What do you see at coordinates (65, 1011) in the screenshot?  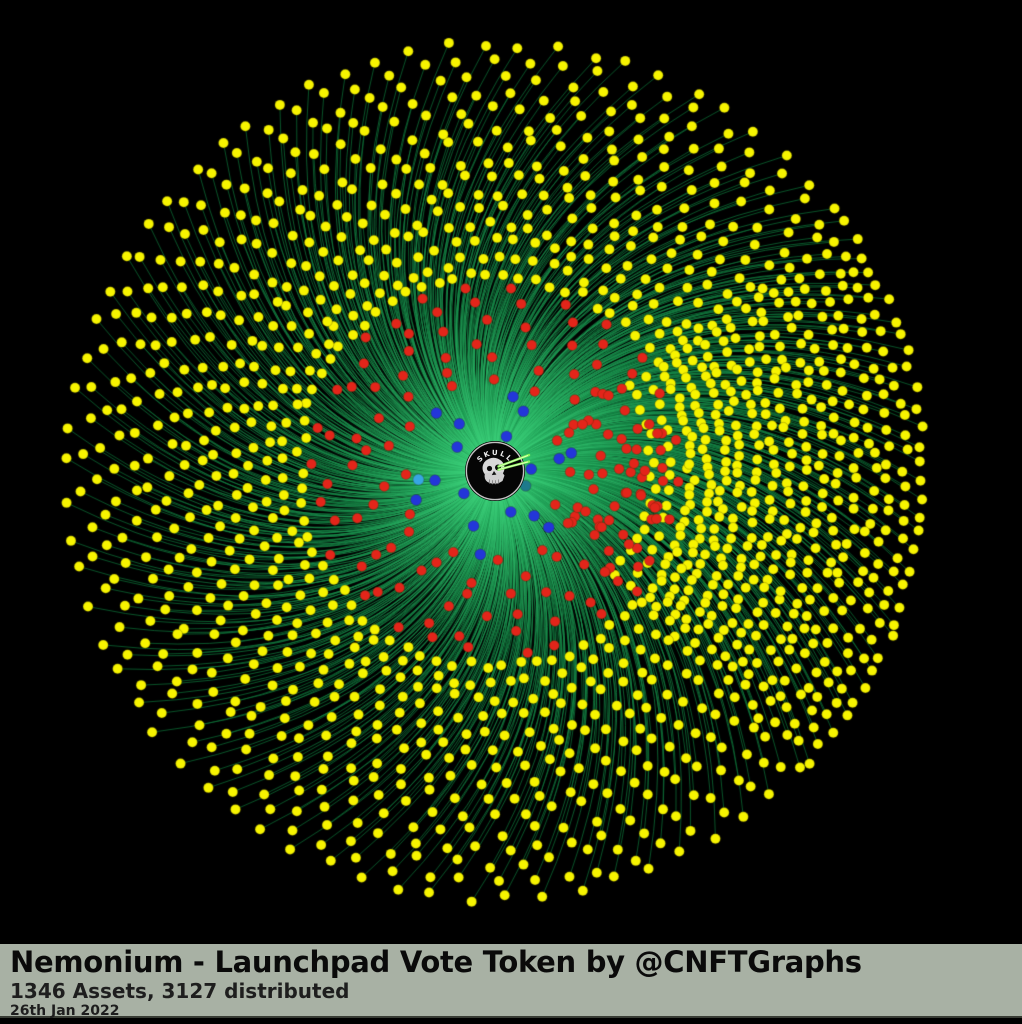 I see `graph-date: 26th Jan 2022` at bounding box center [65, 1011].